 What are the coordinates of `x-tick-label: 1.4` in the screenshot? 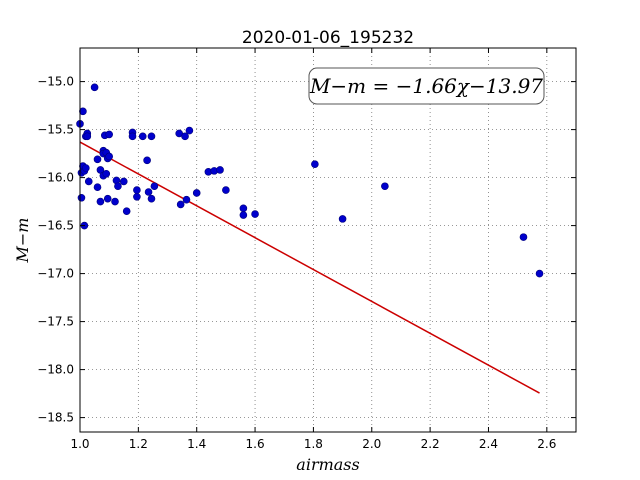 It's located at (196, 444).